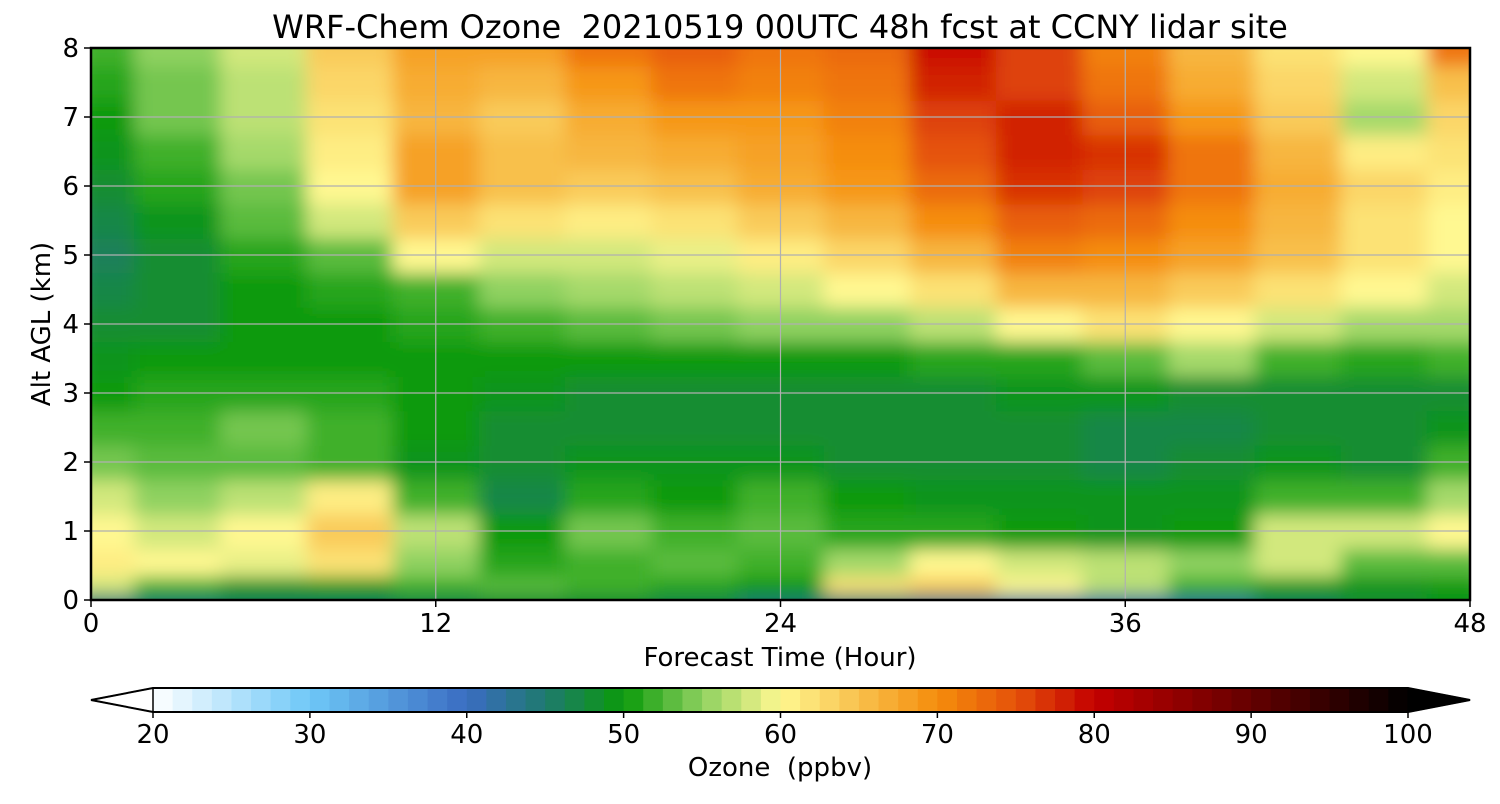 The width and height of the screenshot is (1500, 804). Describe the element at coordinates (122, 700) in the screenshot. I see `colorbar-extend-low` at that location.